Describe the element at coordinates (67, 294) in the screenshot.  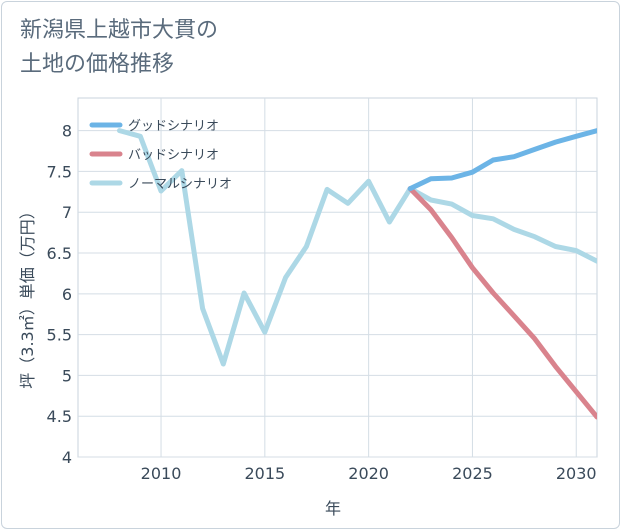
I see `y-tick-label: 6` at that location.